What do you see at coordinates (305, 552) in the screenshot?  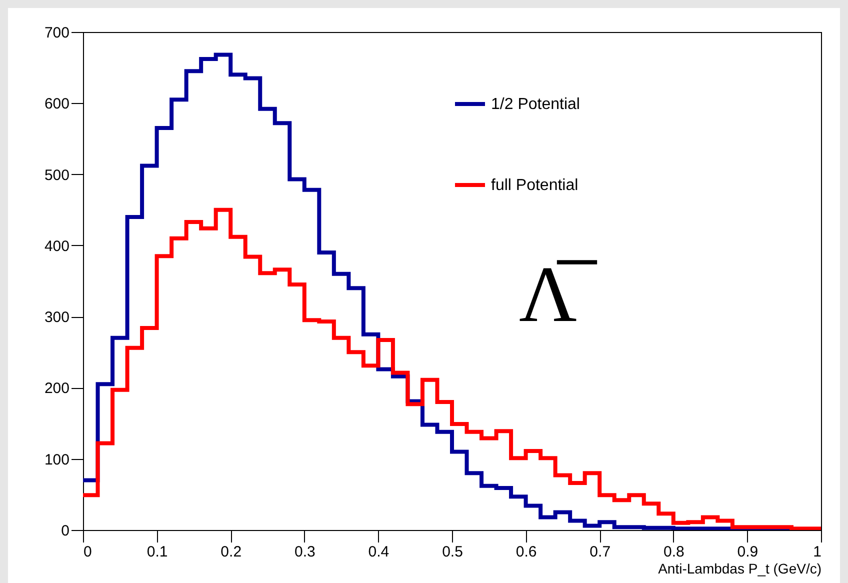 I see `x-tick-label: 0.3` at bounding box center [305, 552].